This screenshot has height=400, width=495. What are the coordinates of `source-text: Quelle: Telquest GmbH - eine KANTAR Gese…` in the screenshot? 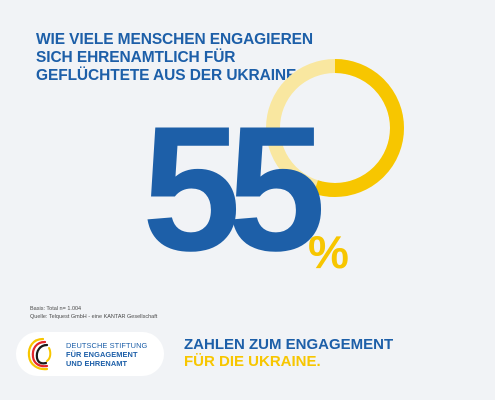 It's located at (94, 317).